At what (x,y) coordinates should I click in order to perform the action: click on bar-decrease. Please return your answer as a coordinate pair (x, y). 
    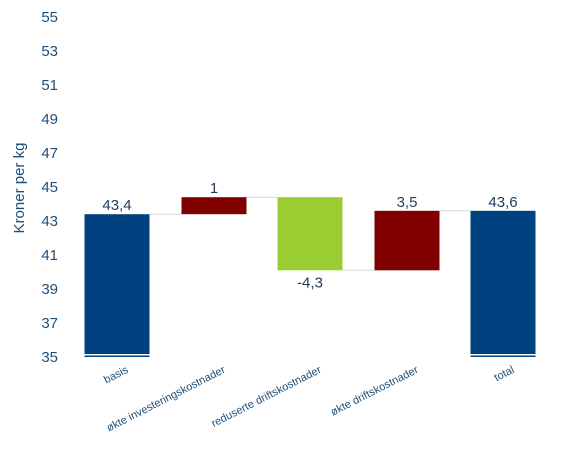
    Looking at the image, I should click on (310, 234).